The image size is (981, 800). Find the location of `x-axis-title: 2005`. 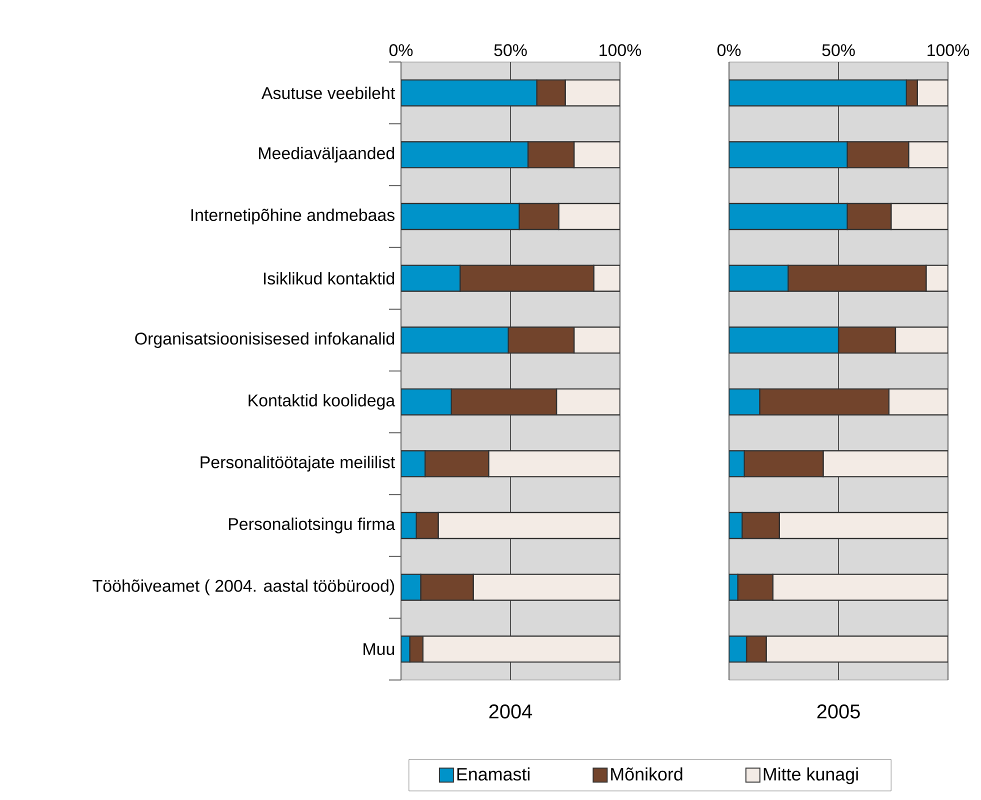

x-axis-title: 2005 is located at coordinates (838, 711).